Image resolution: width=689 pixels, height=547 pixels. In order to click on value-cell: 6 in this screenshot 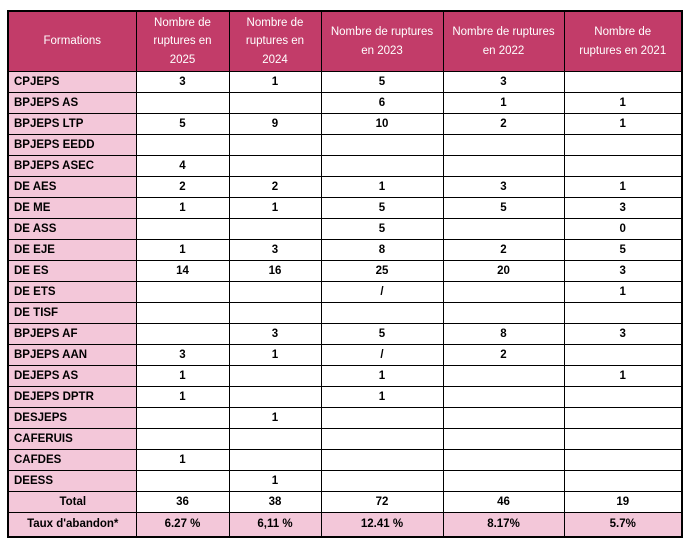, I will do `click(382, 103)`.